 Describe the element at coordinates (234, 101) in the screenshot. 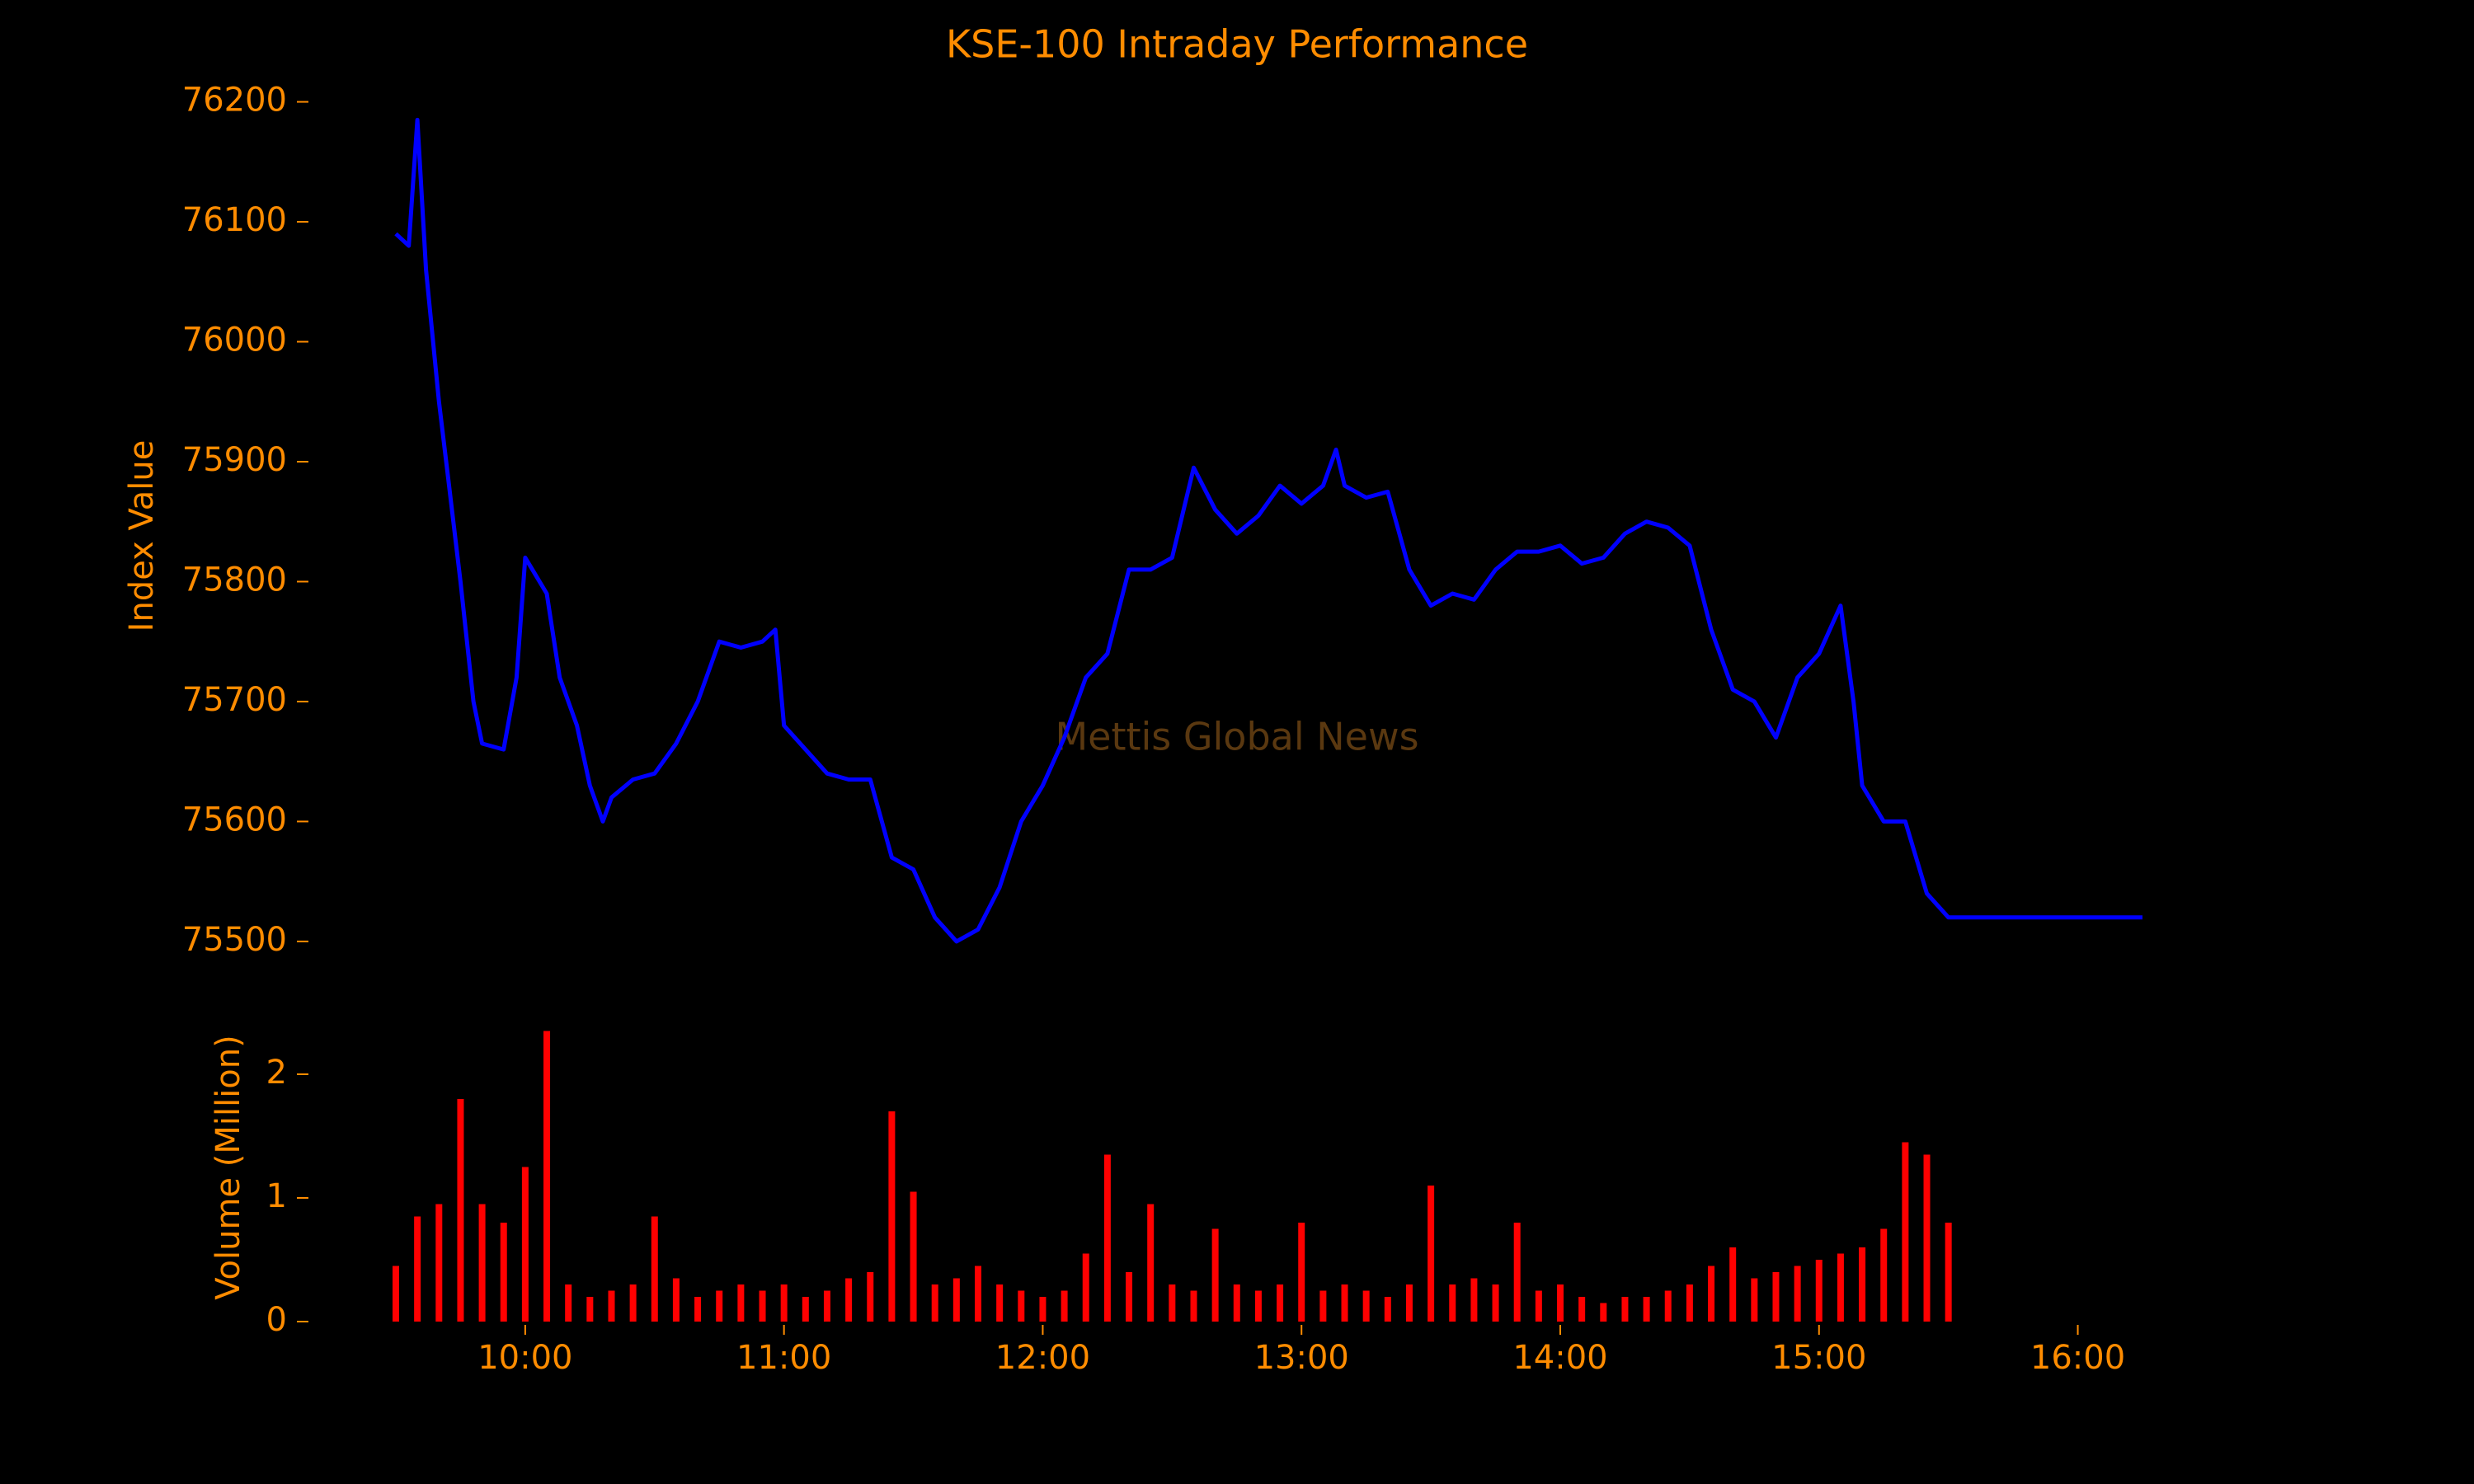

I see `y-tick-label: 76200` at that location.